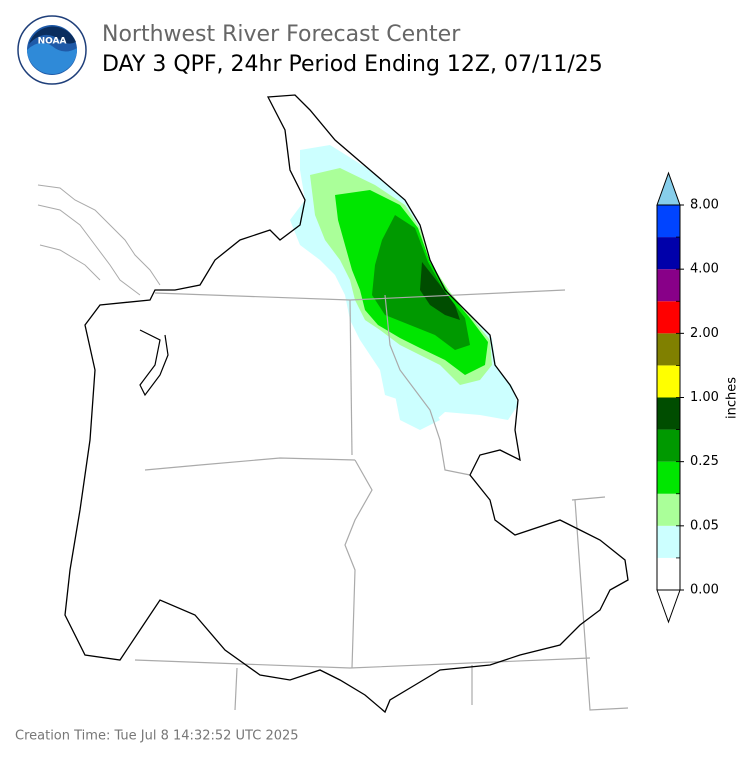  What do you see at coordinates (154, 363) in the screenshot?
I see `puget-sound` at bounding box center [154, 363].